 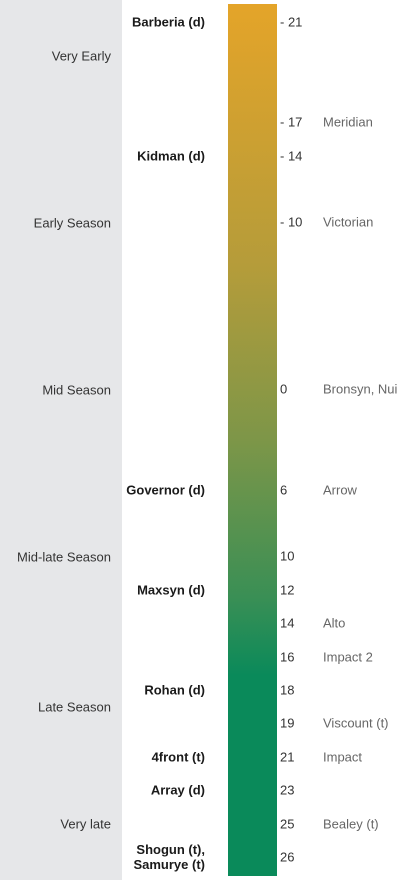 What do you see at coordinates (64, 557) in the screenshot?
I see `season-label: Mid-late Season` at bounding box center [64, 557].